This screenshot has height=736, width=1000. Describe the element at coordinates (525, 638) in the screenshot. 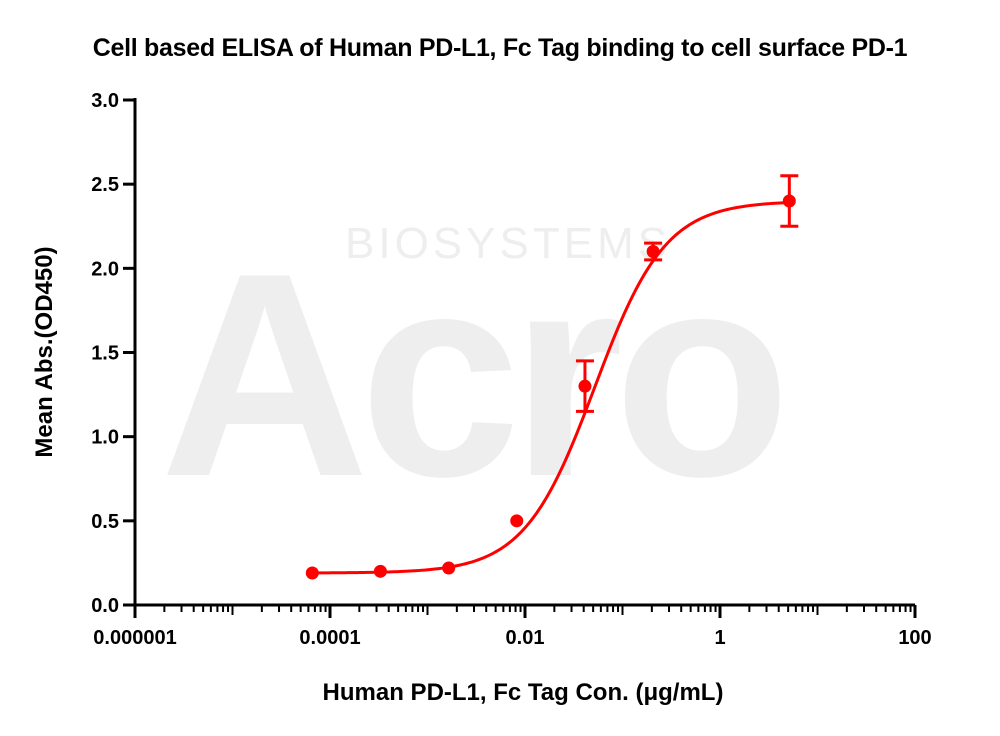

I see `x-tick-label: 0.01` at that location.